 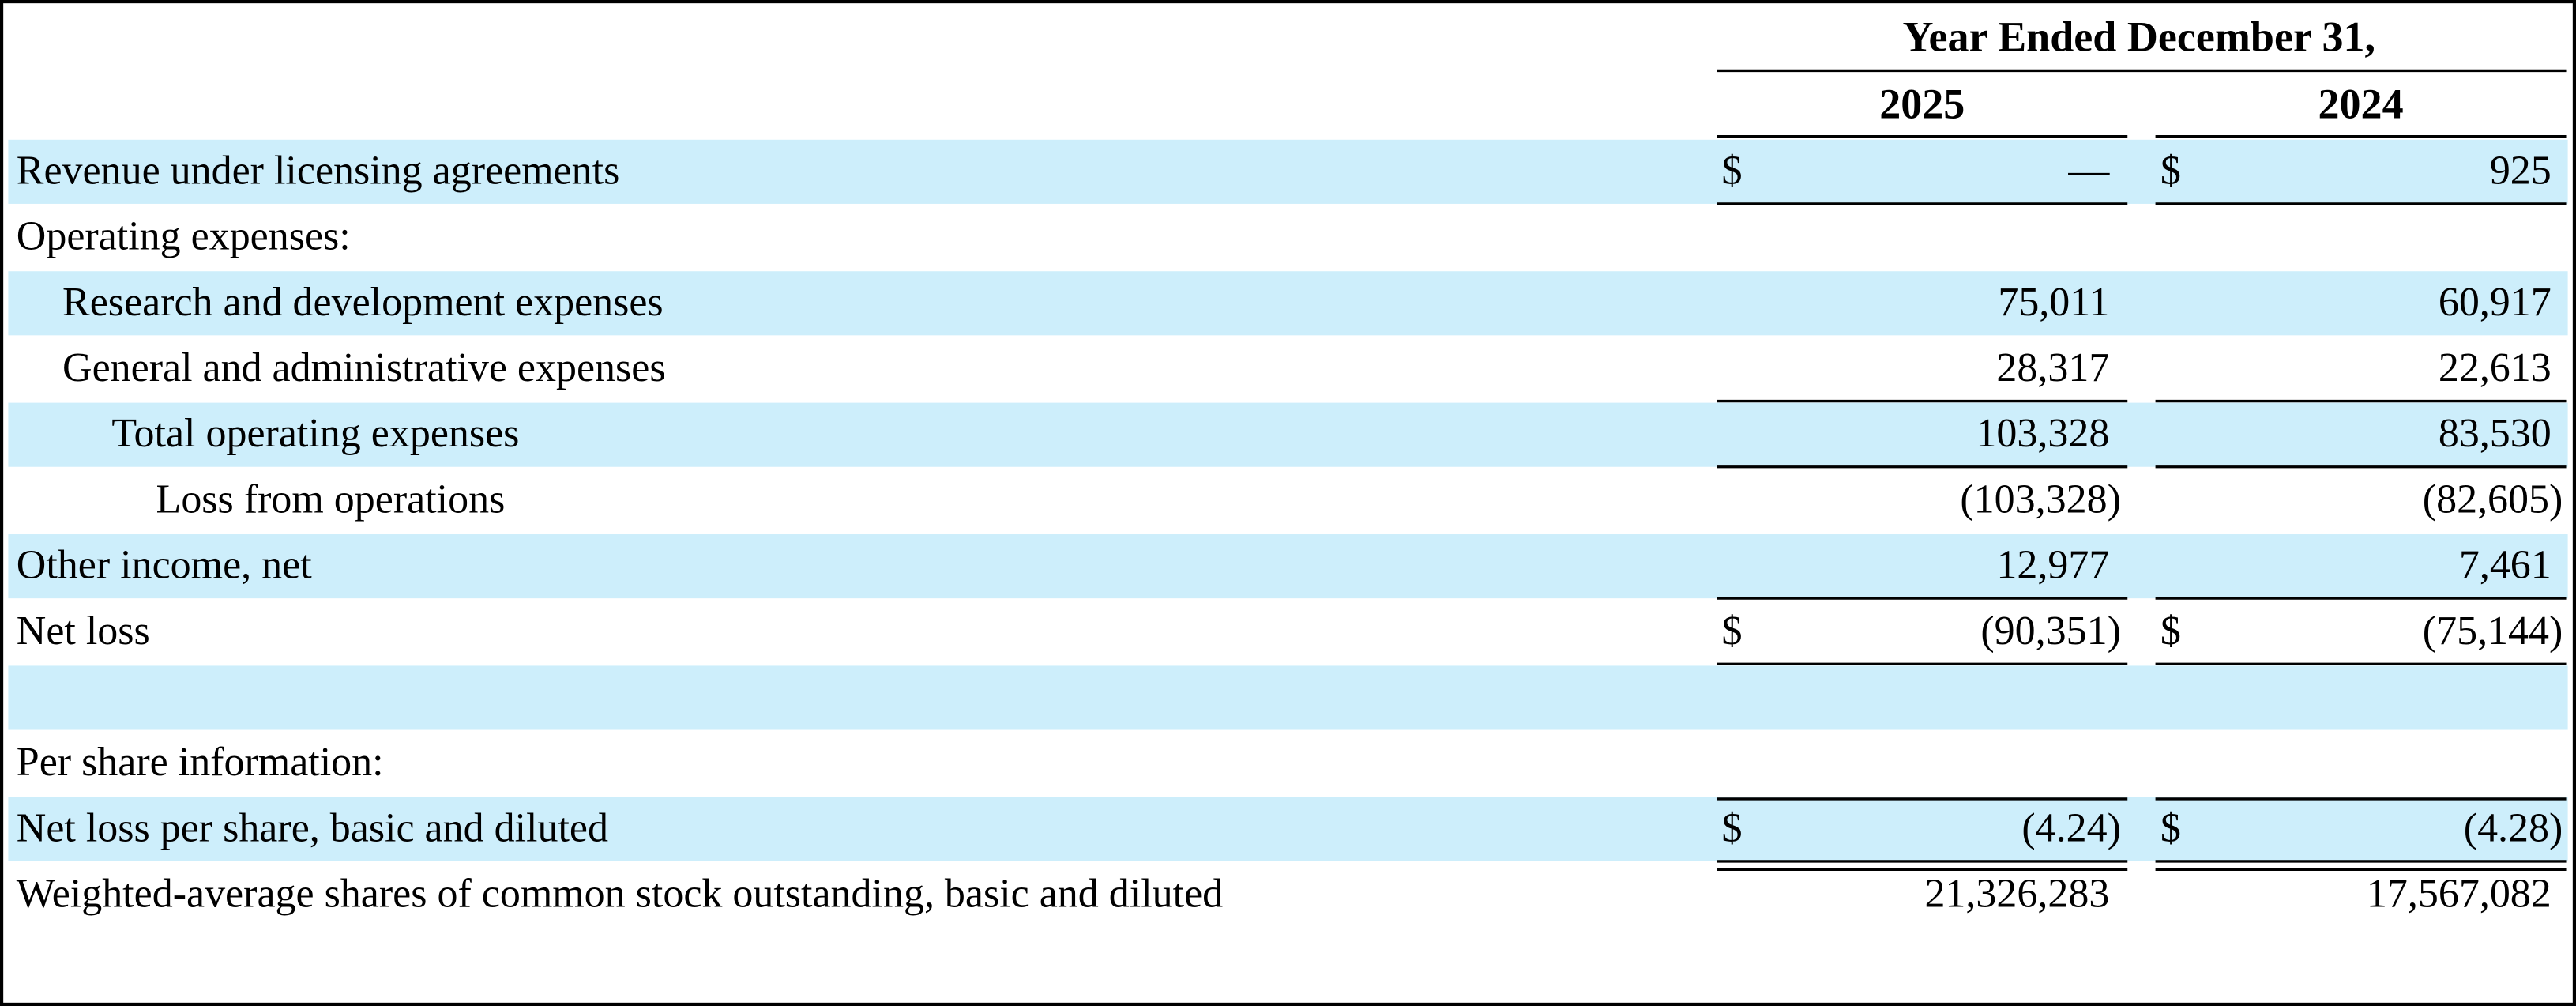 What do you see at coordinates (318, 170) in the screenshot?
I see `row-label: Revenue under licensing agreements` at bounding box center [318, 170].